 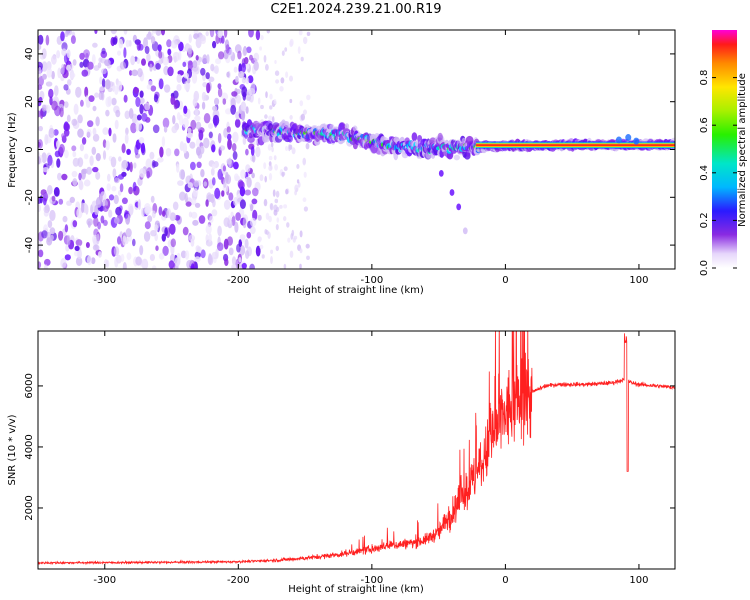 I want to click on y-tick-label: 40, so click(x=29, y=54).